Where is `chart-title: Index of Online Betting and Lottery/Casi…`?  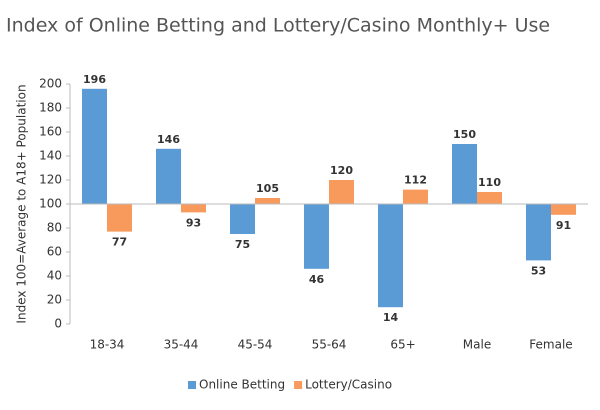 chart-title: Index of Online Betting and Lottery/Casi… is located at coordinates (278, 26).